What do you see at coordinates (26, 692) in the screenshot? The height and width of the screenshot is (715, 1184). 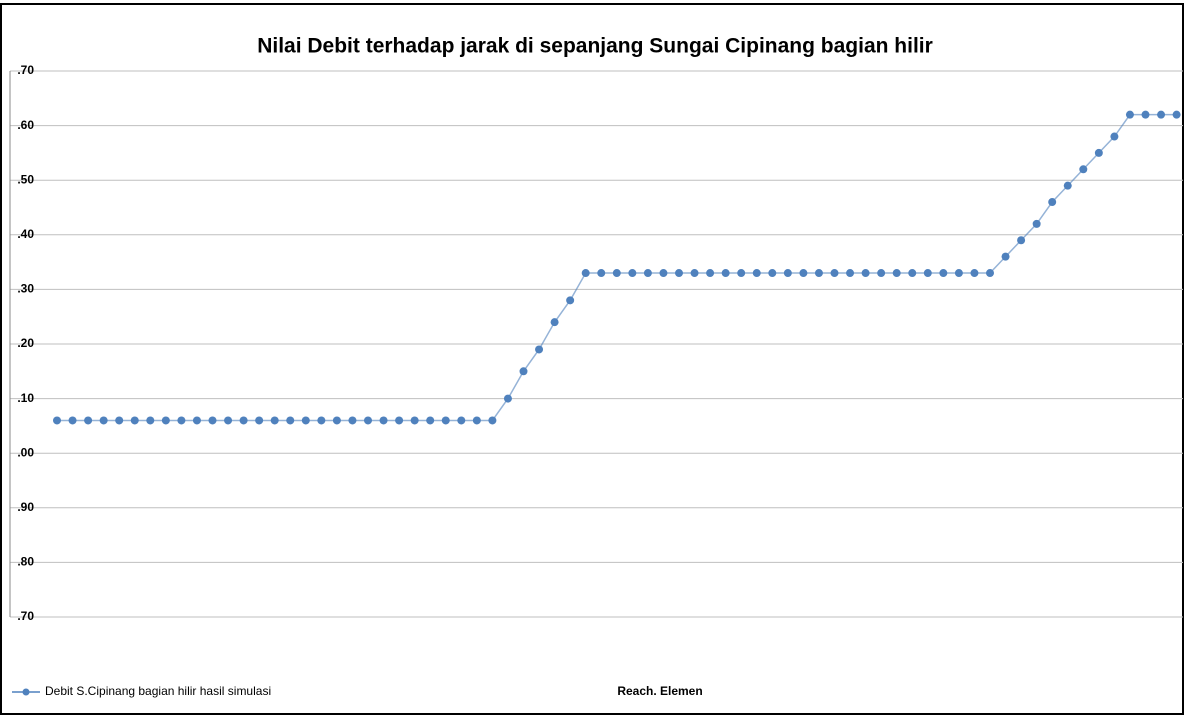 I see `legend-marker` at bounding box center [26, 692].